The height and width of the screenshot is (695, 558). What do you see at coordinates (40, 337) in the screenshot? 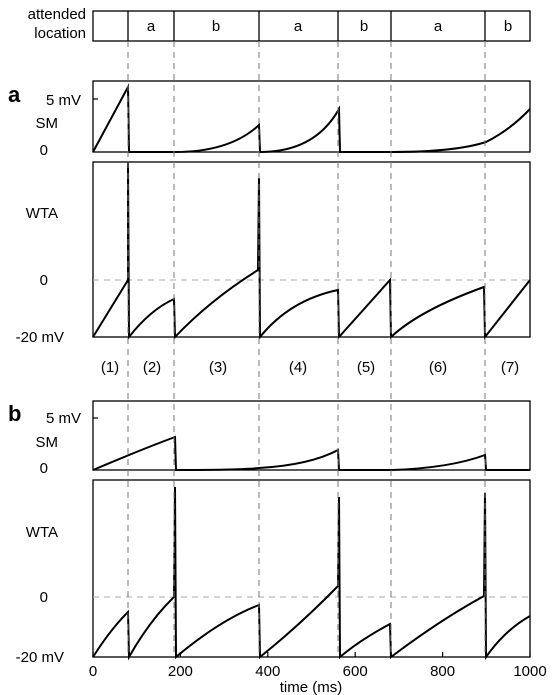
I see `panel-a-wta-bottom-tick: -20 mV` at bounding box center [40, 337].